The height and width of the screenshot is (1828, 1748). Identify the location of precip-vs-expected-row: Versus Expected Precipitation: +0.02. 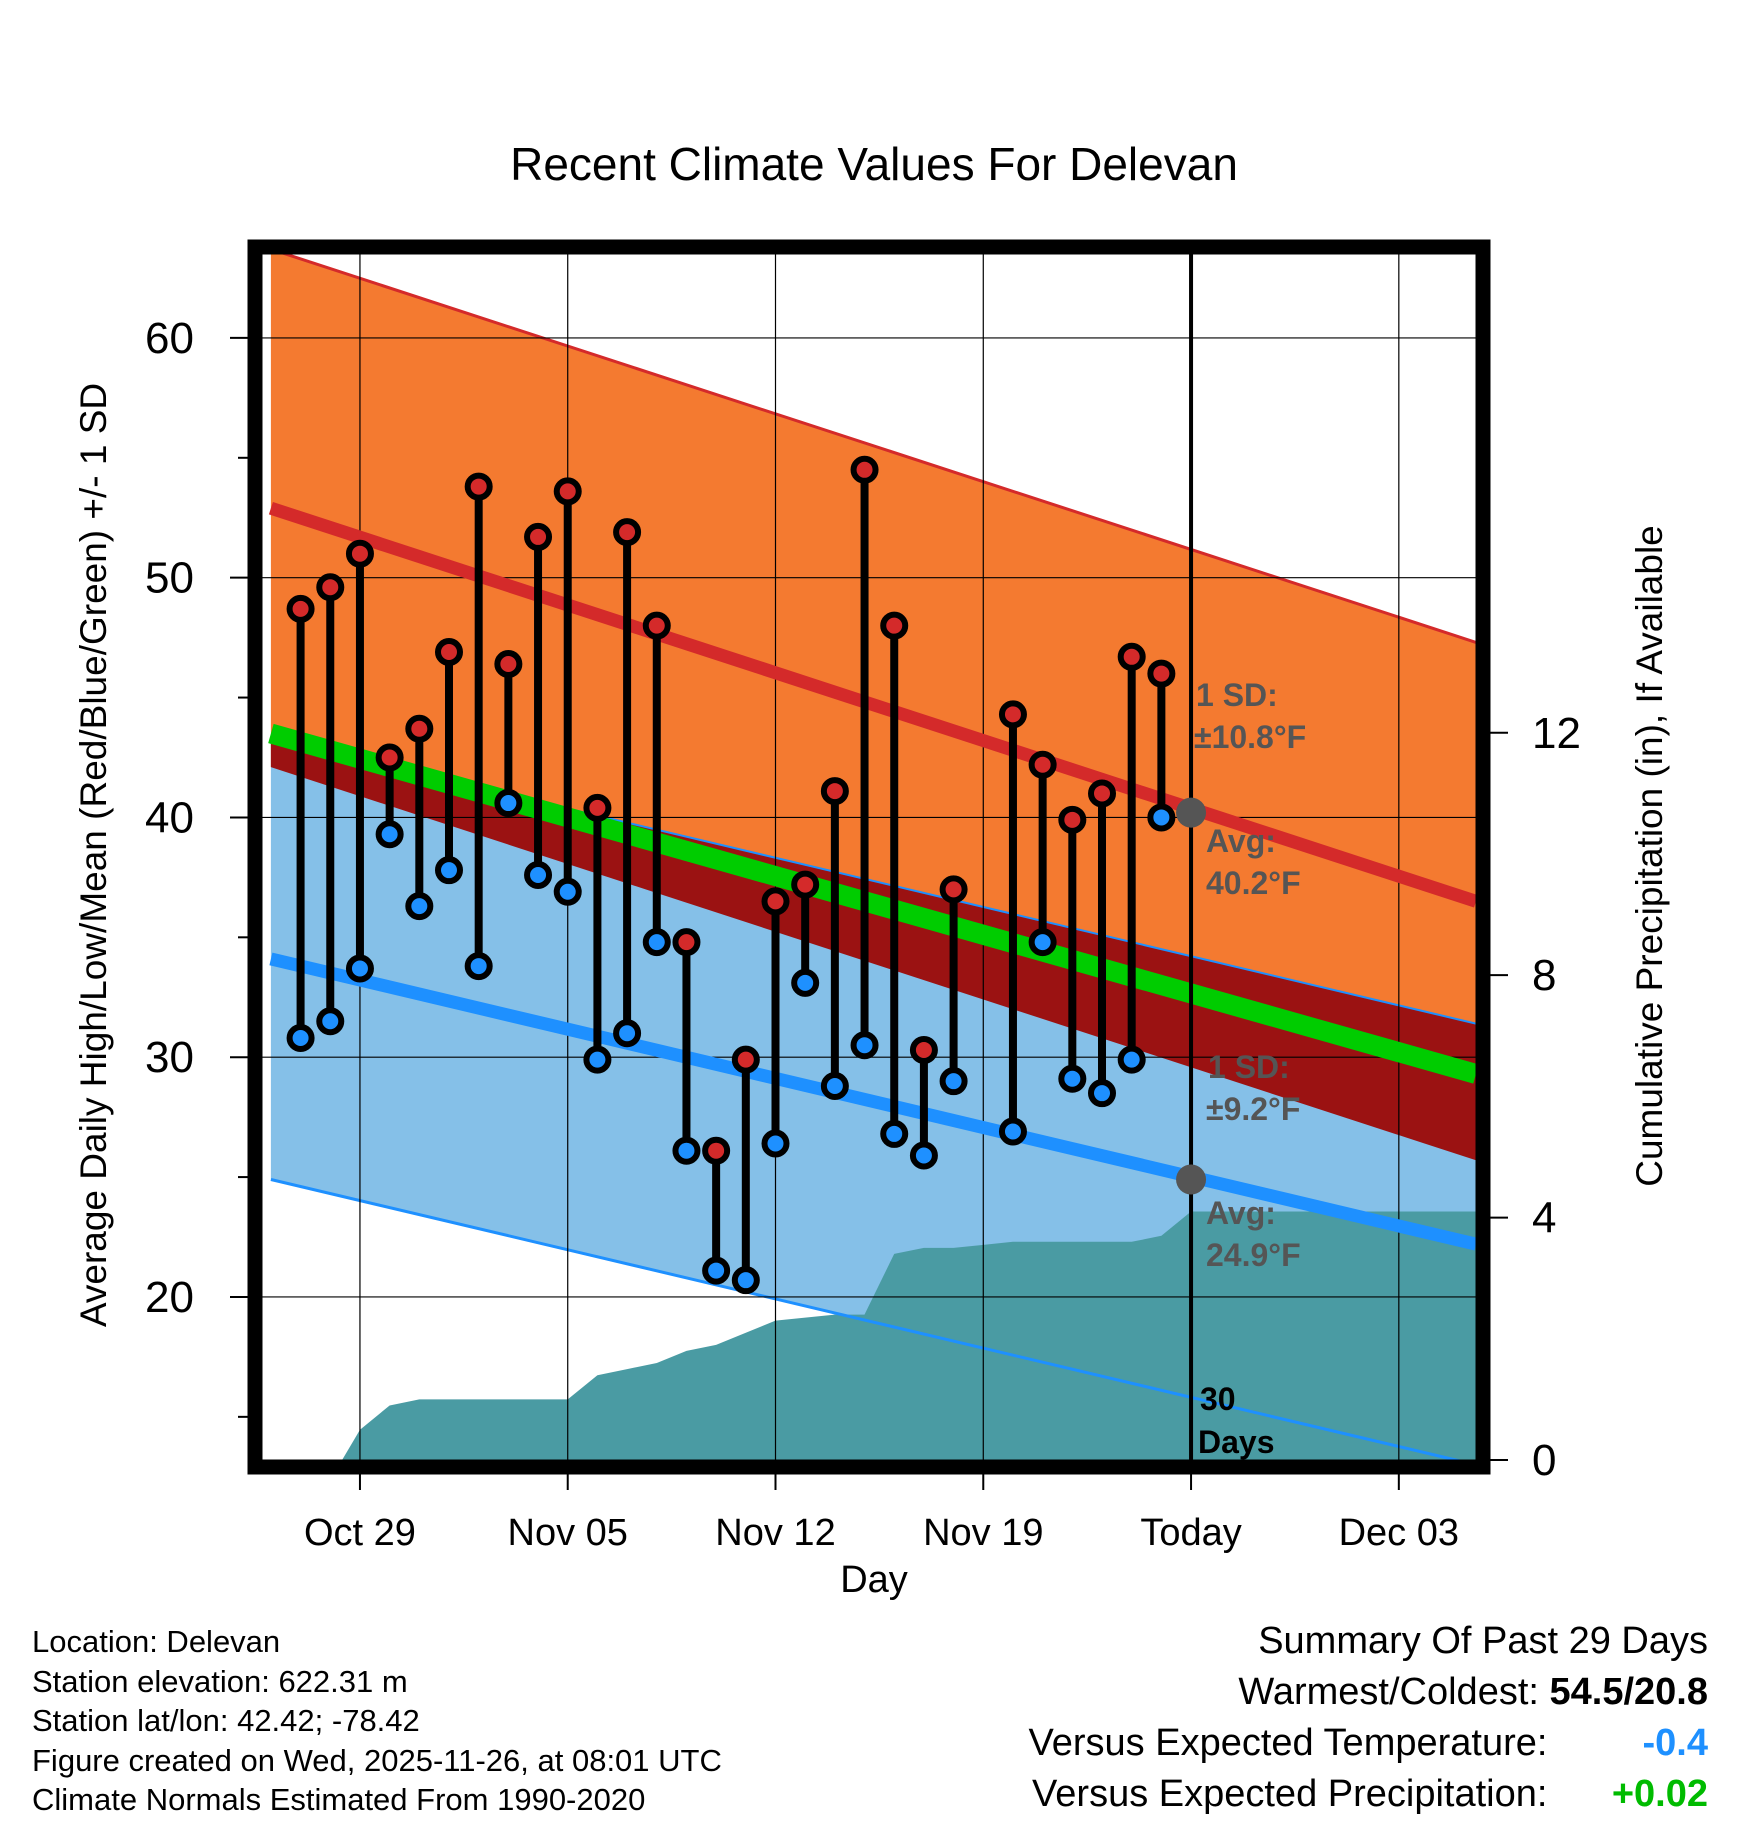
(1368, 1794).